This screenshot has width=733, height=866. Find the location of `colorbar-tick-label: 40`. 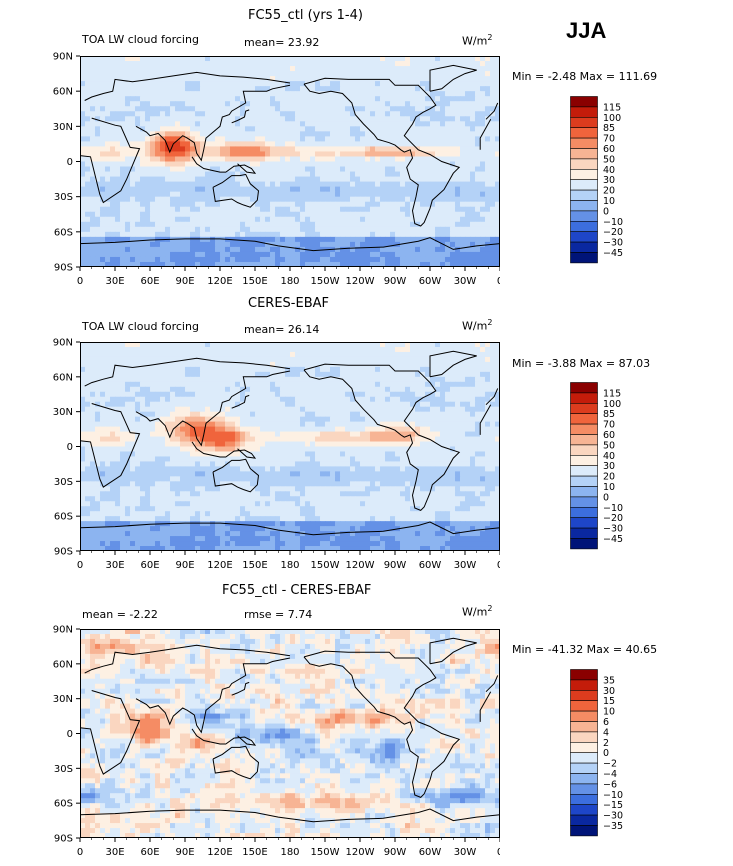

colorbar-tick-label: 40 is located at coordinates (609, 456).